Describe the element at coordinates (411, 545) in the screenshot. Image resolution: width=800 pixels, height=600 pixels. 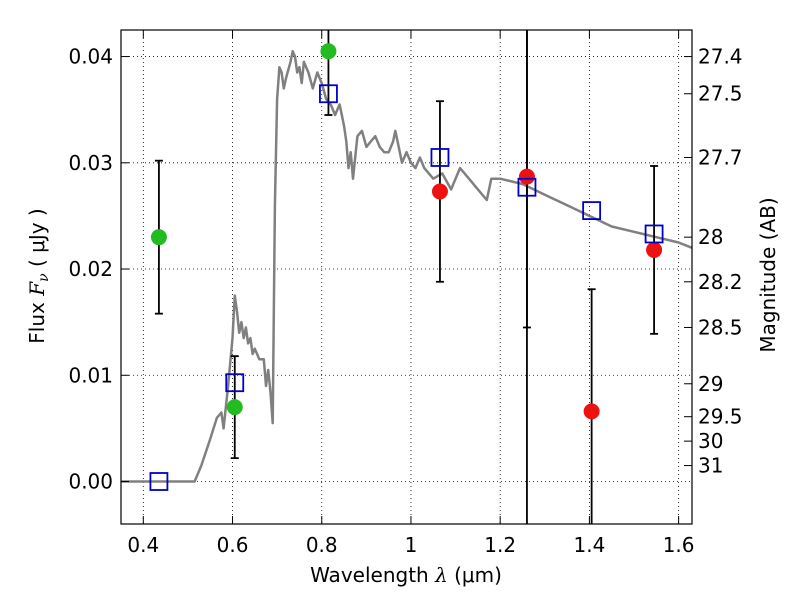
I see `x-tick-label-3: 1` at that location.